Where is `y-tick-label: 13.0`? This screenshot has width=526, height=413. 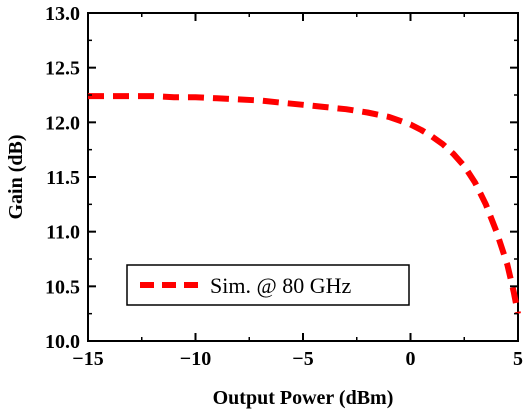
y-tick-label: 13.0 is located at coordinates (62, 14).